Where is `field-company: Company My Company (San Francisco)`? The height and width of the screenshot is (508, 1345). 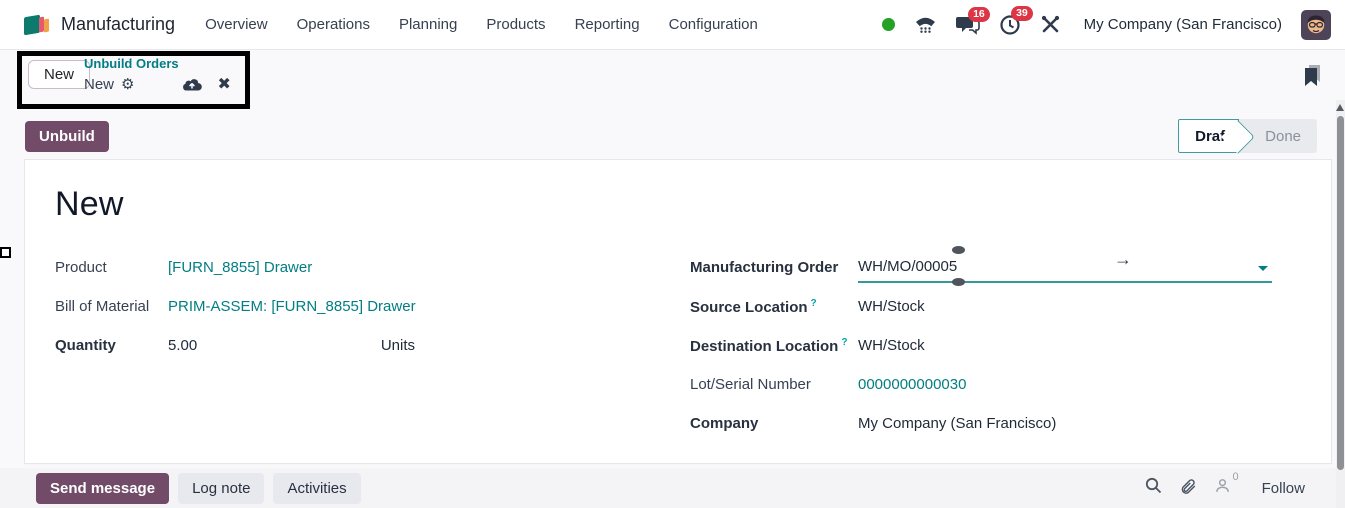
field-company: Company My Company (San Francisco) is located at coordinates (1010, 423).